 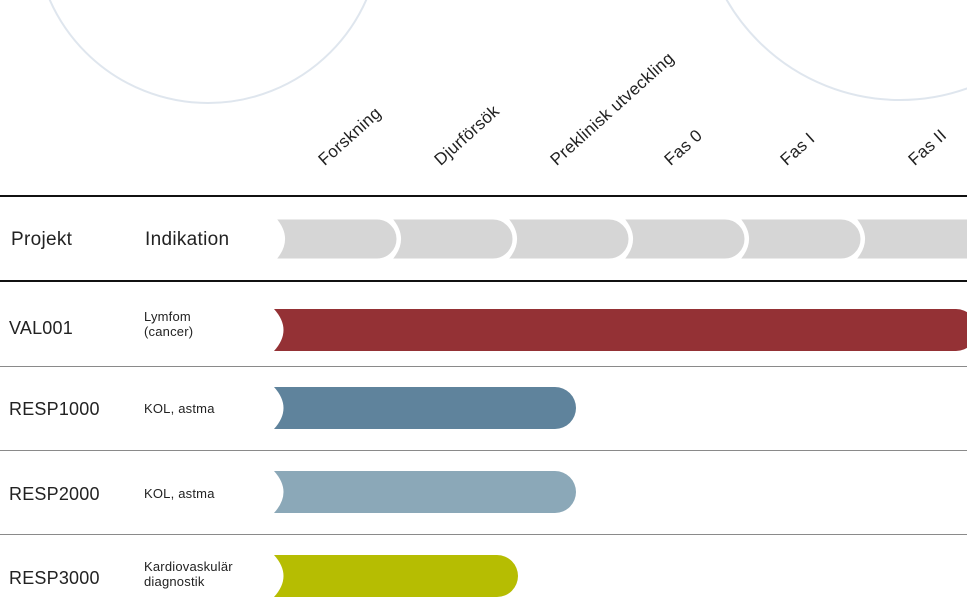 What do you see at coordinates (54, 578) in the screenshot?
I see `project-code: RESP3000` at bounding box center [54, 578].